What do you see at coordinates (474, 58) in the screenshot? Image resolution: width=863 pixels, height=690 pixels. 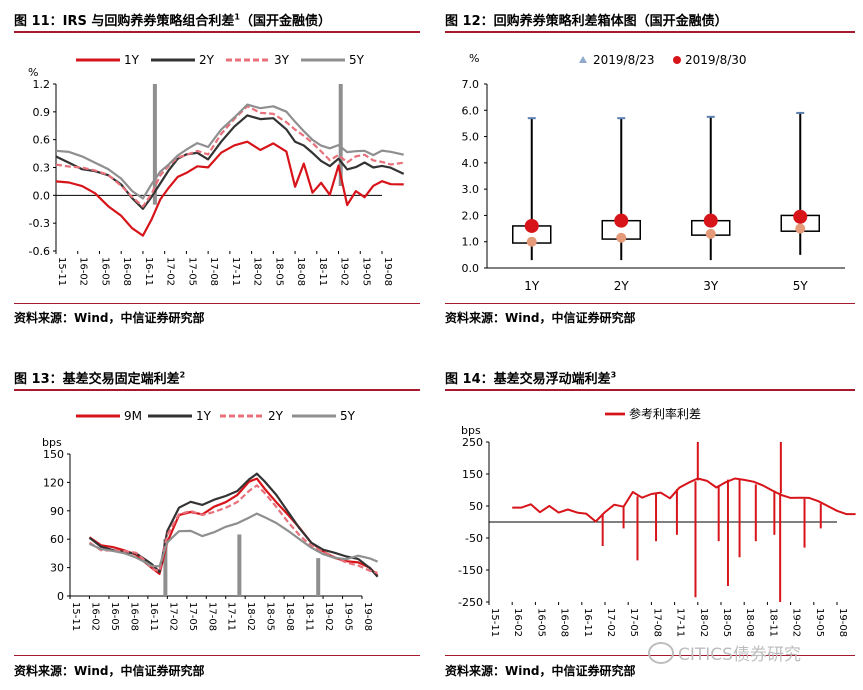 I see `y-unit-label: %` at bounding box center [474, 58].